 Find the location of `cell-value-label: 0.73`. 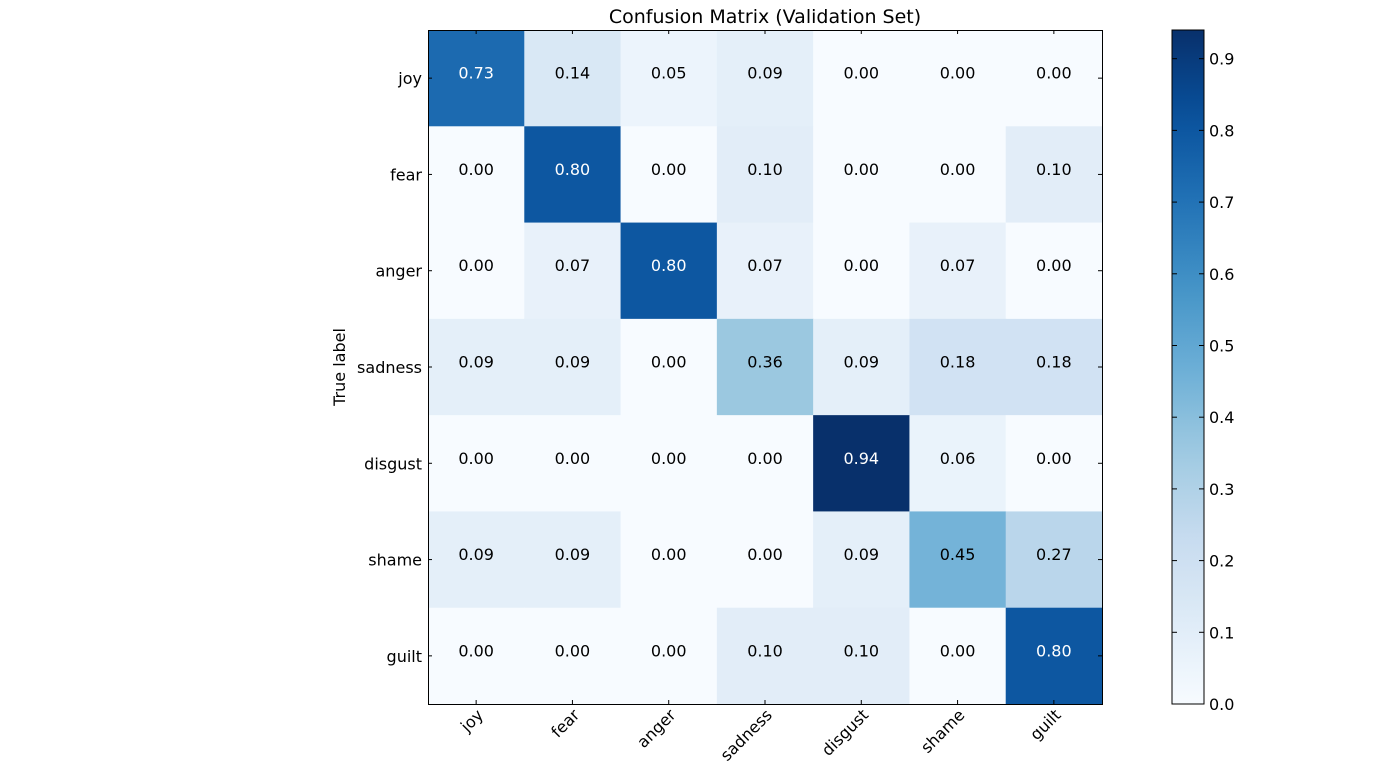

cell-value-label: 0.73 is located at coordinates (476, 73).